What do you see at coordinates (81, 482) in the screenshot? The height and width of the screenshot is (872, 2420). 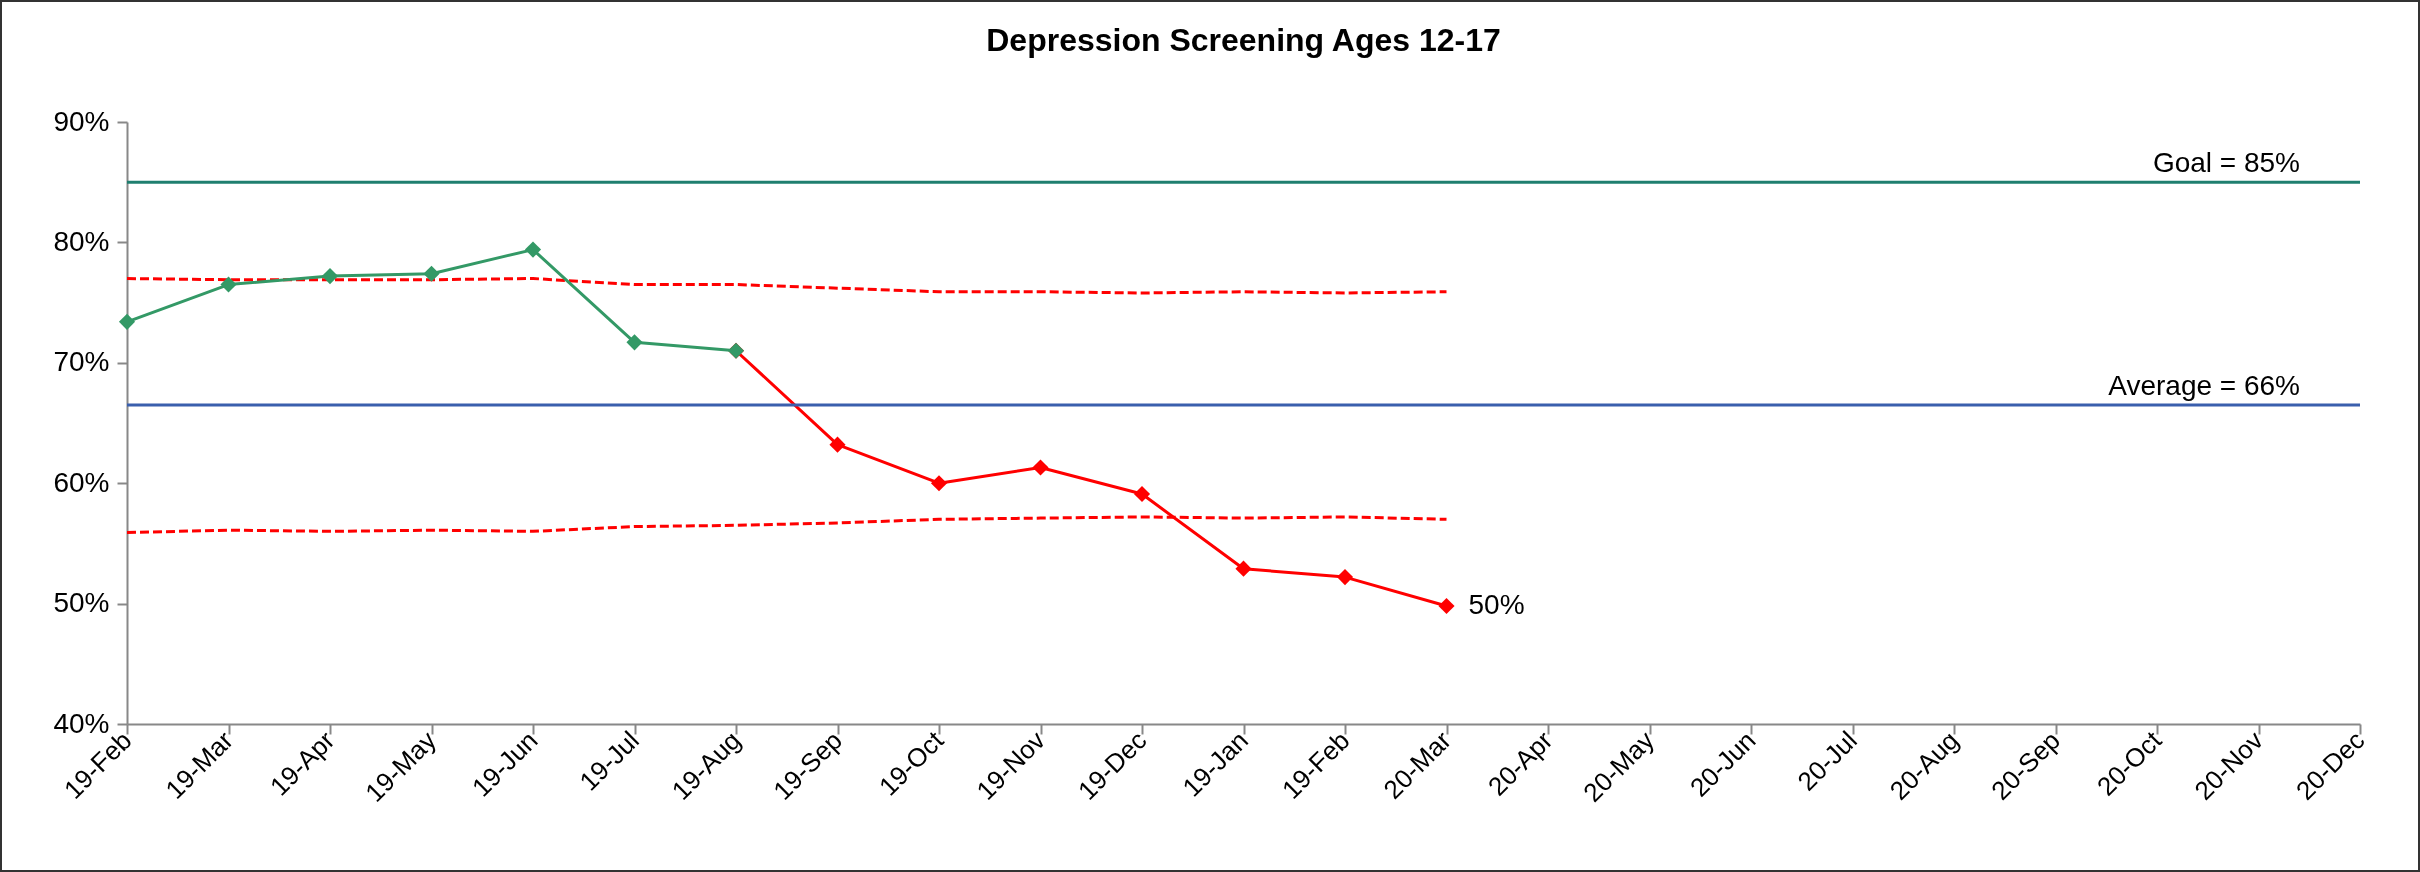 I see `y-tick-label: 60%` at bounding box center [81, 482].